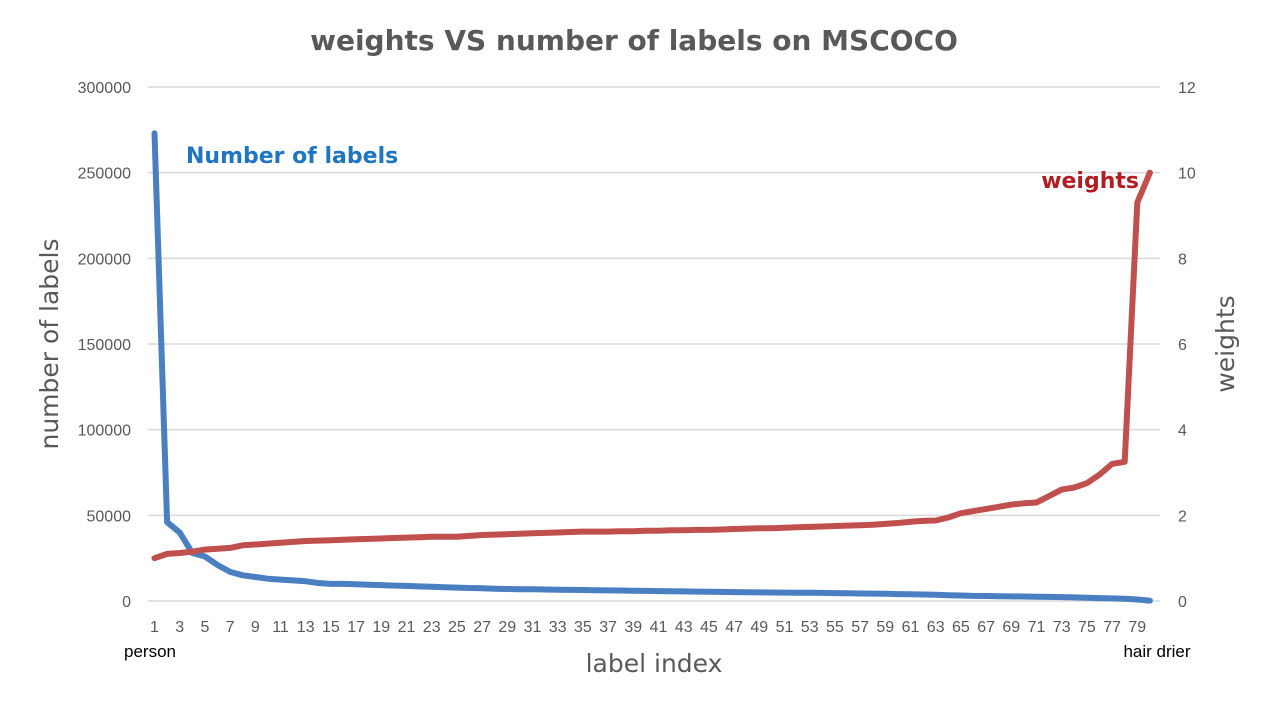  I want to click on x-tick-label: 63, so click(936, 627).